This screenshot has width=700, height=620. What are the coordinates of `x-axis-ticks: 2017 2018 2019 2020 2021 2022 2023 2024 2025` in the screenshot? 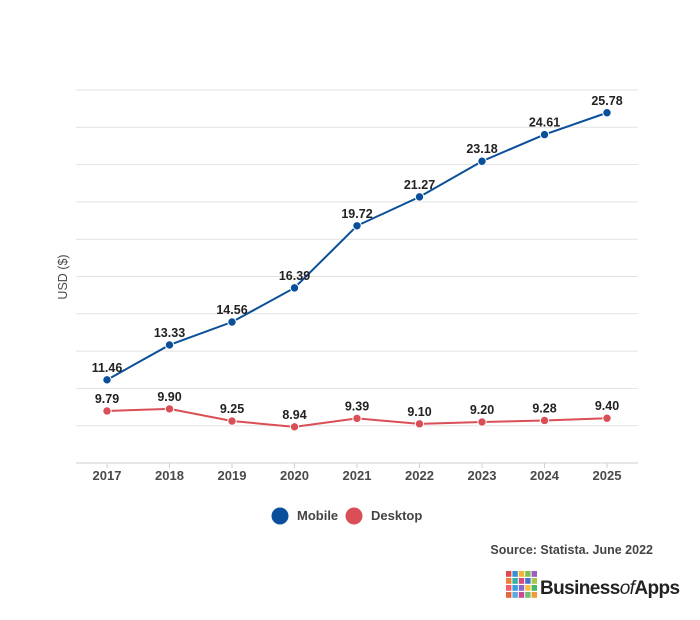 It's located at (357, 473).